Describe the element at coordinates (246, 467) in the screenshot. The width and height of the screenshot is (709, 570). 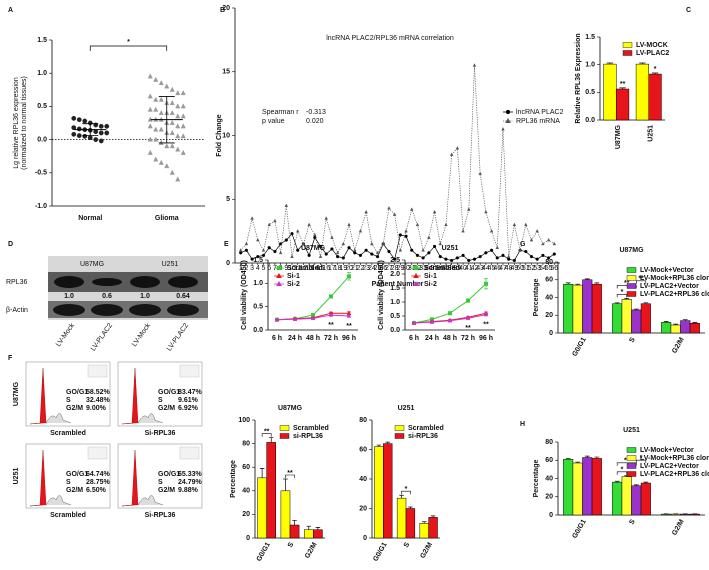
I see `y-tick-label: 60` at that location.